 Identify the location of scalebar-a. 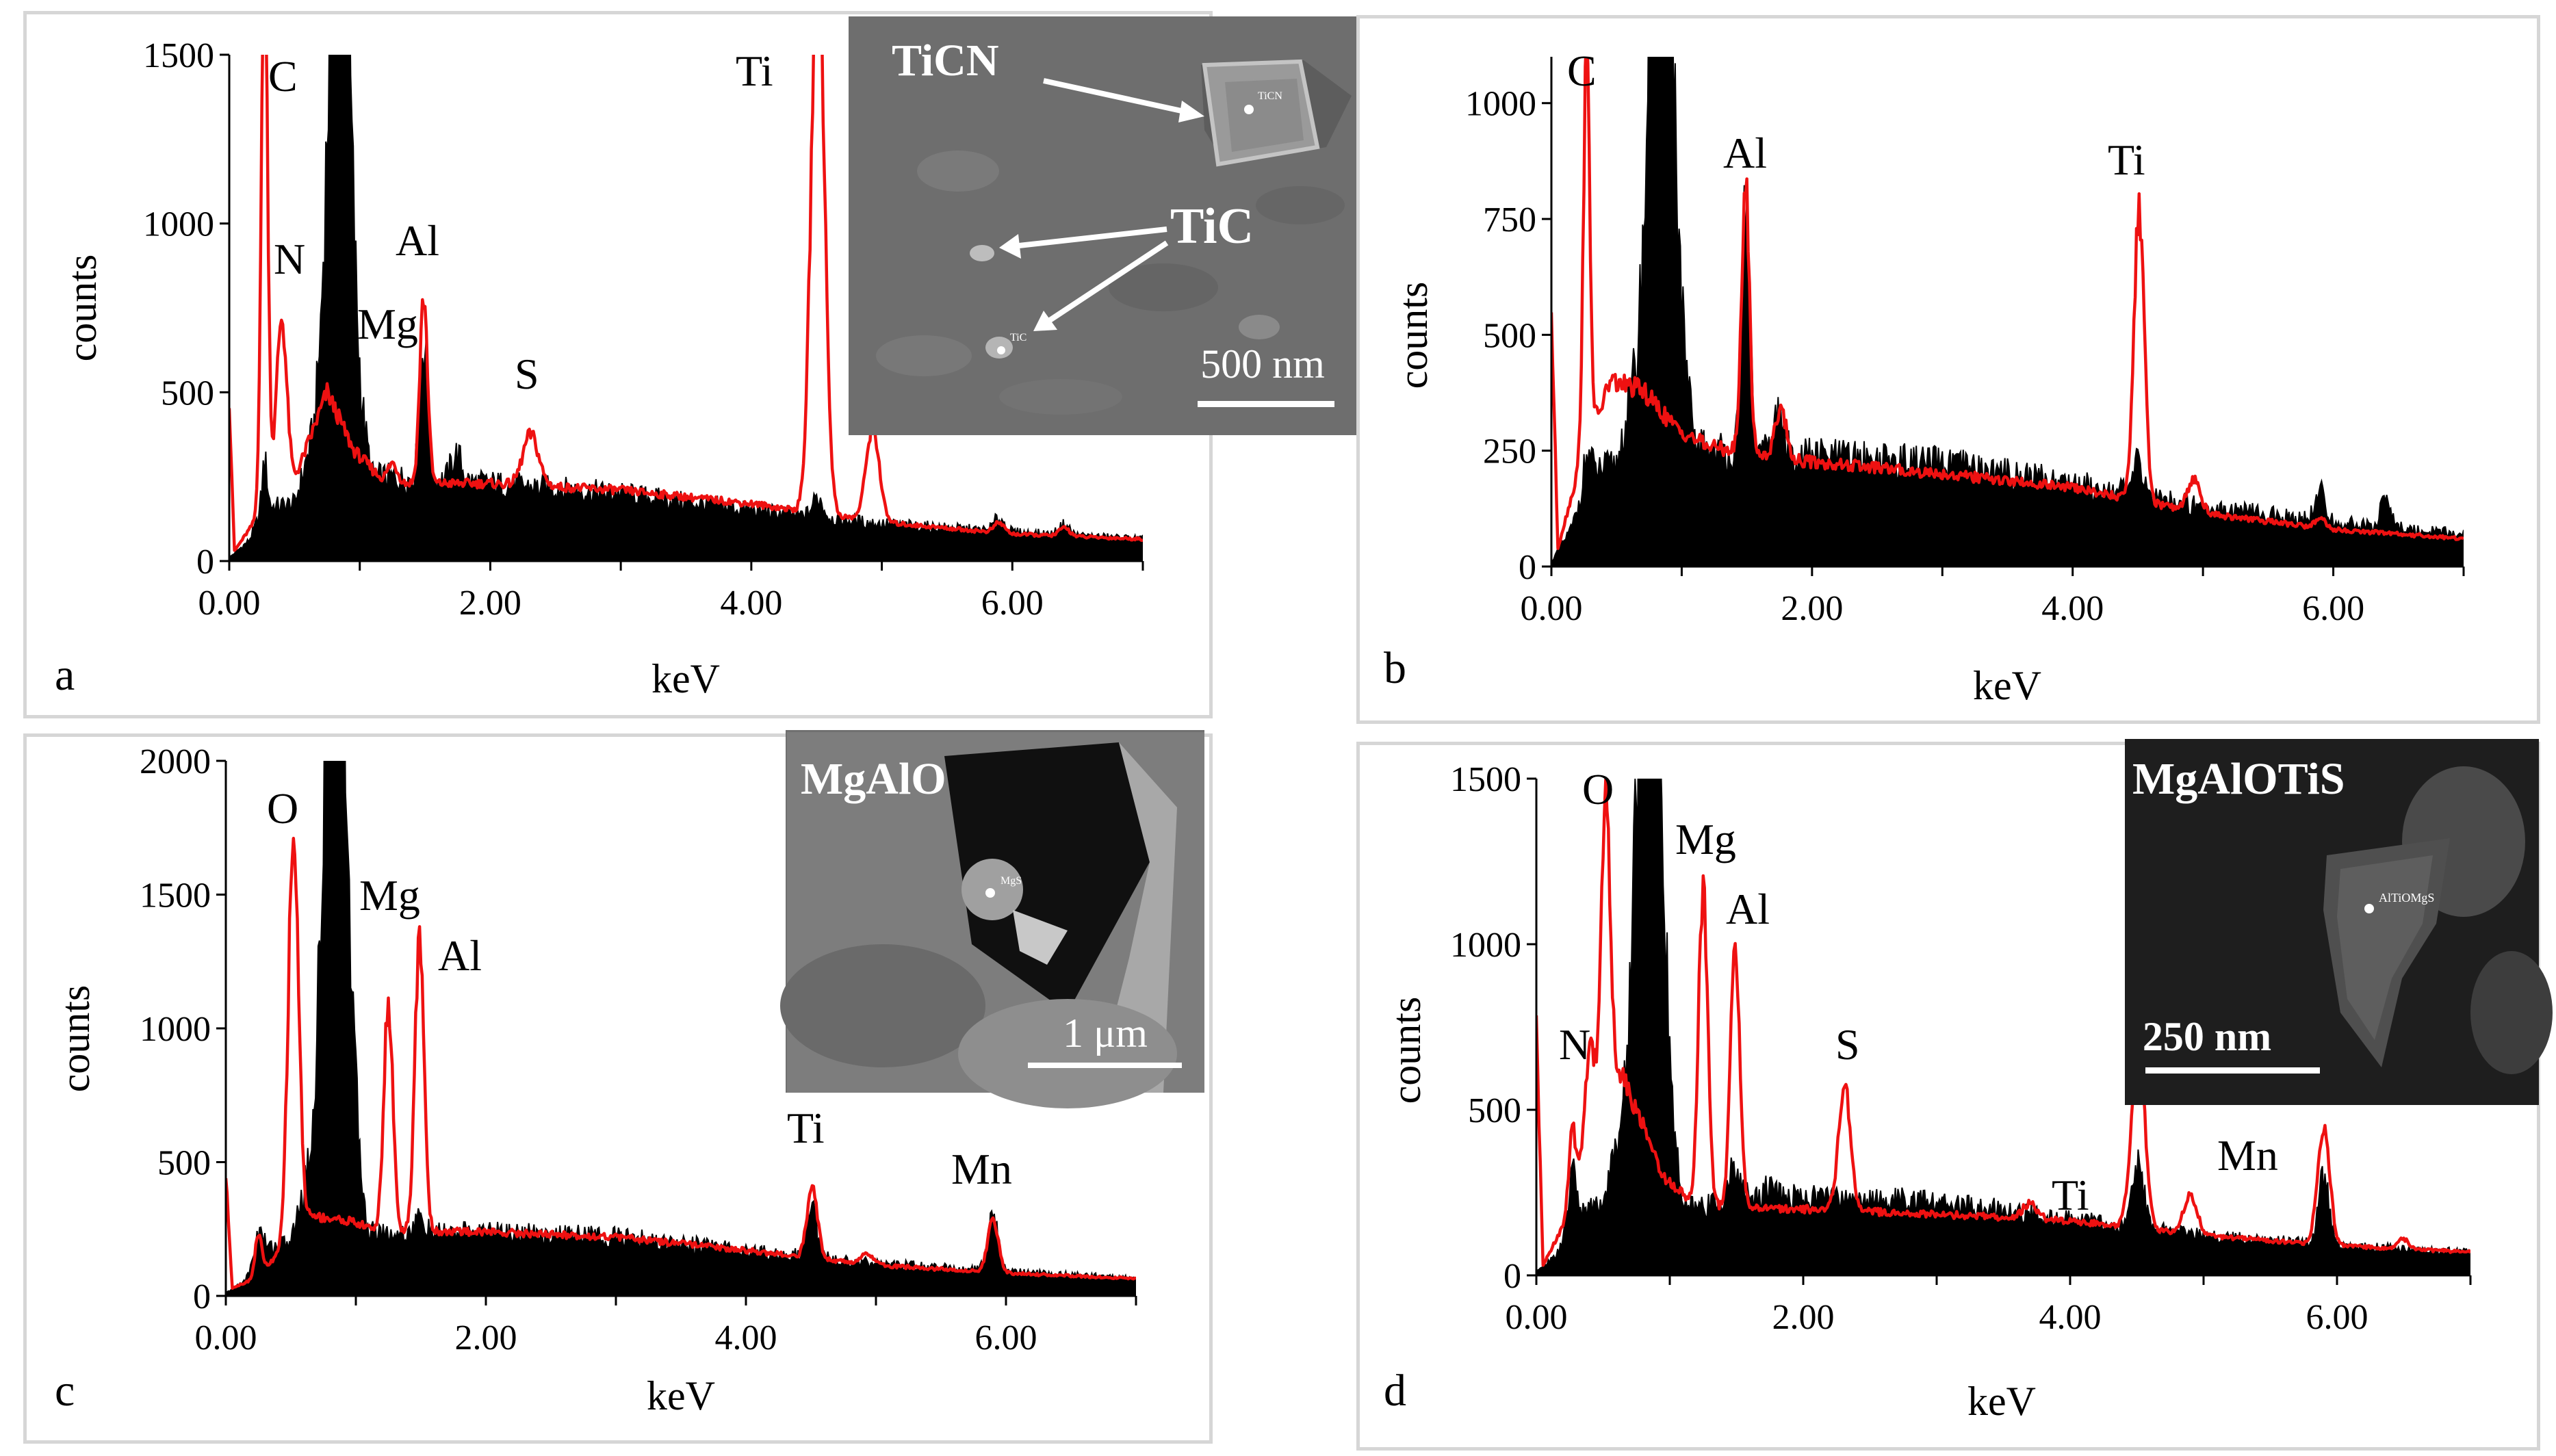
(1266, 404).